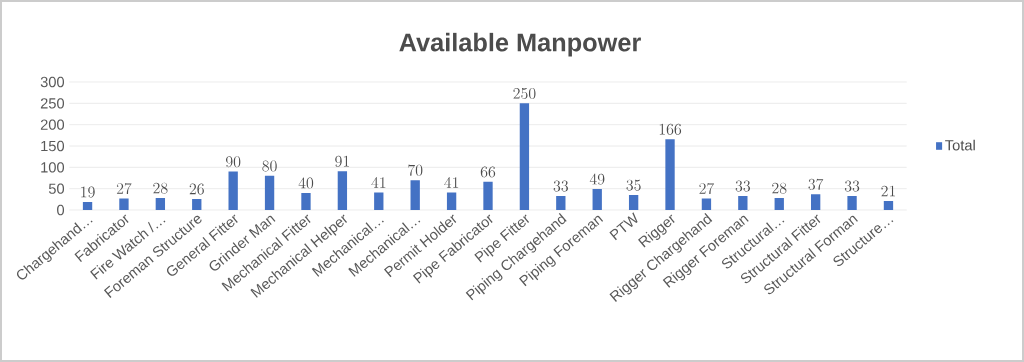 The height and width of the screenshot is (362, 1024). I want to click on data-label: 40, so click(306, 183).